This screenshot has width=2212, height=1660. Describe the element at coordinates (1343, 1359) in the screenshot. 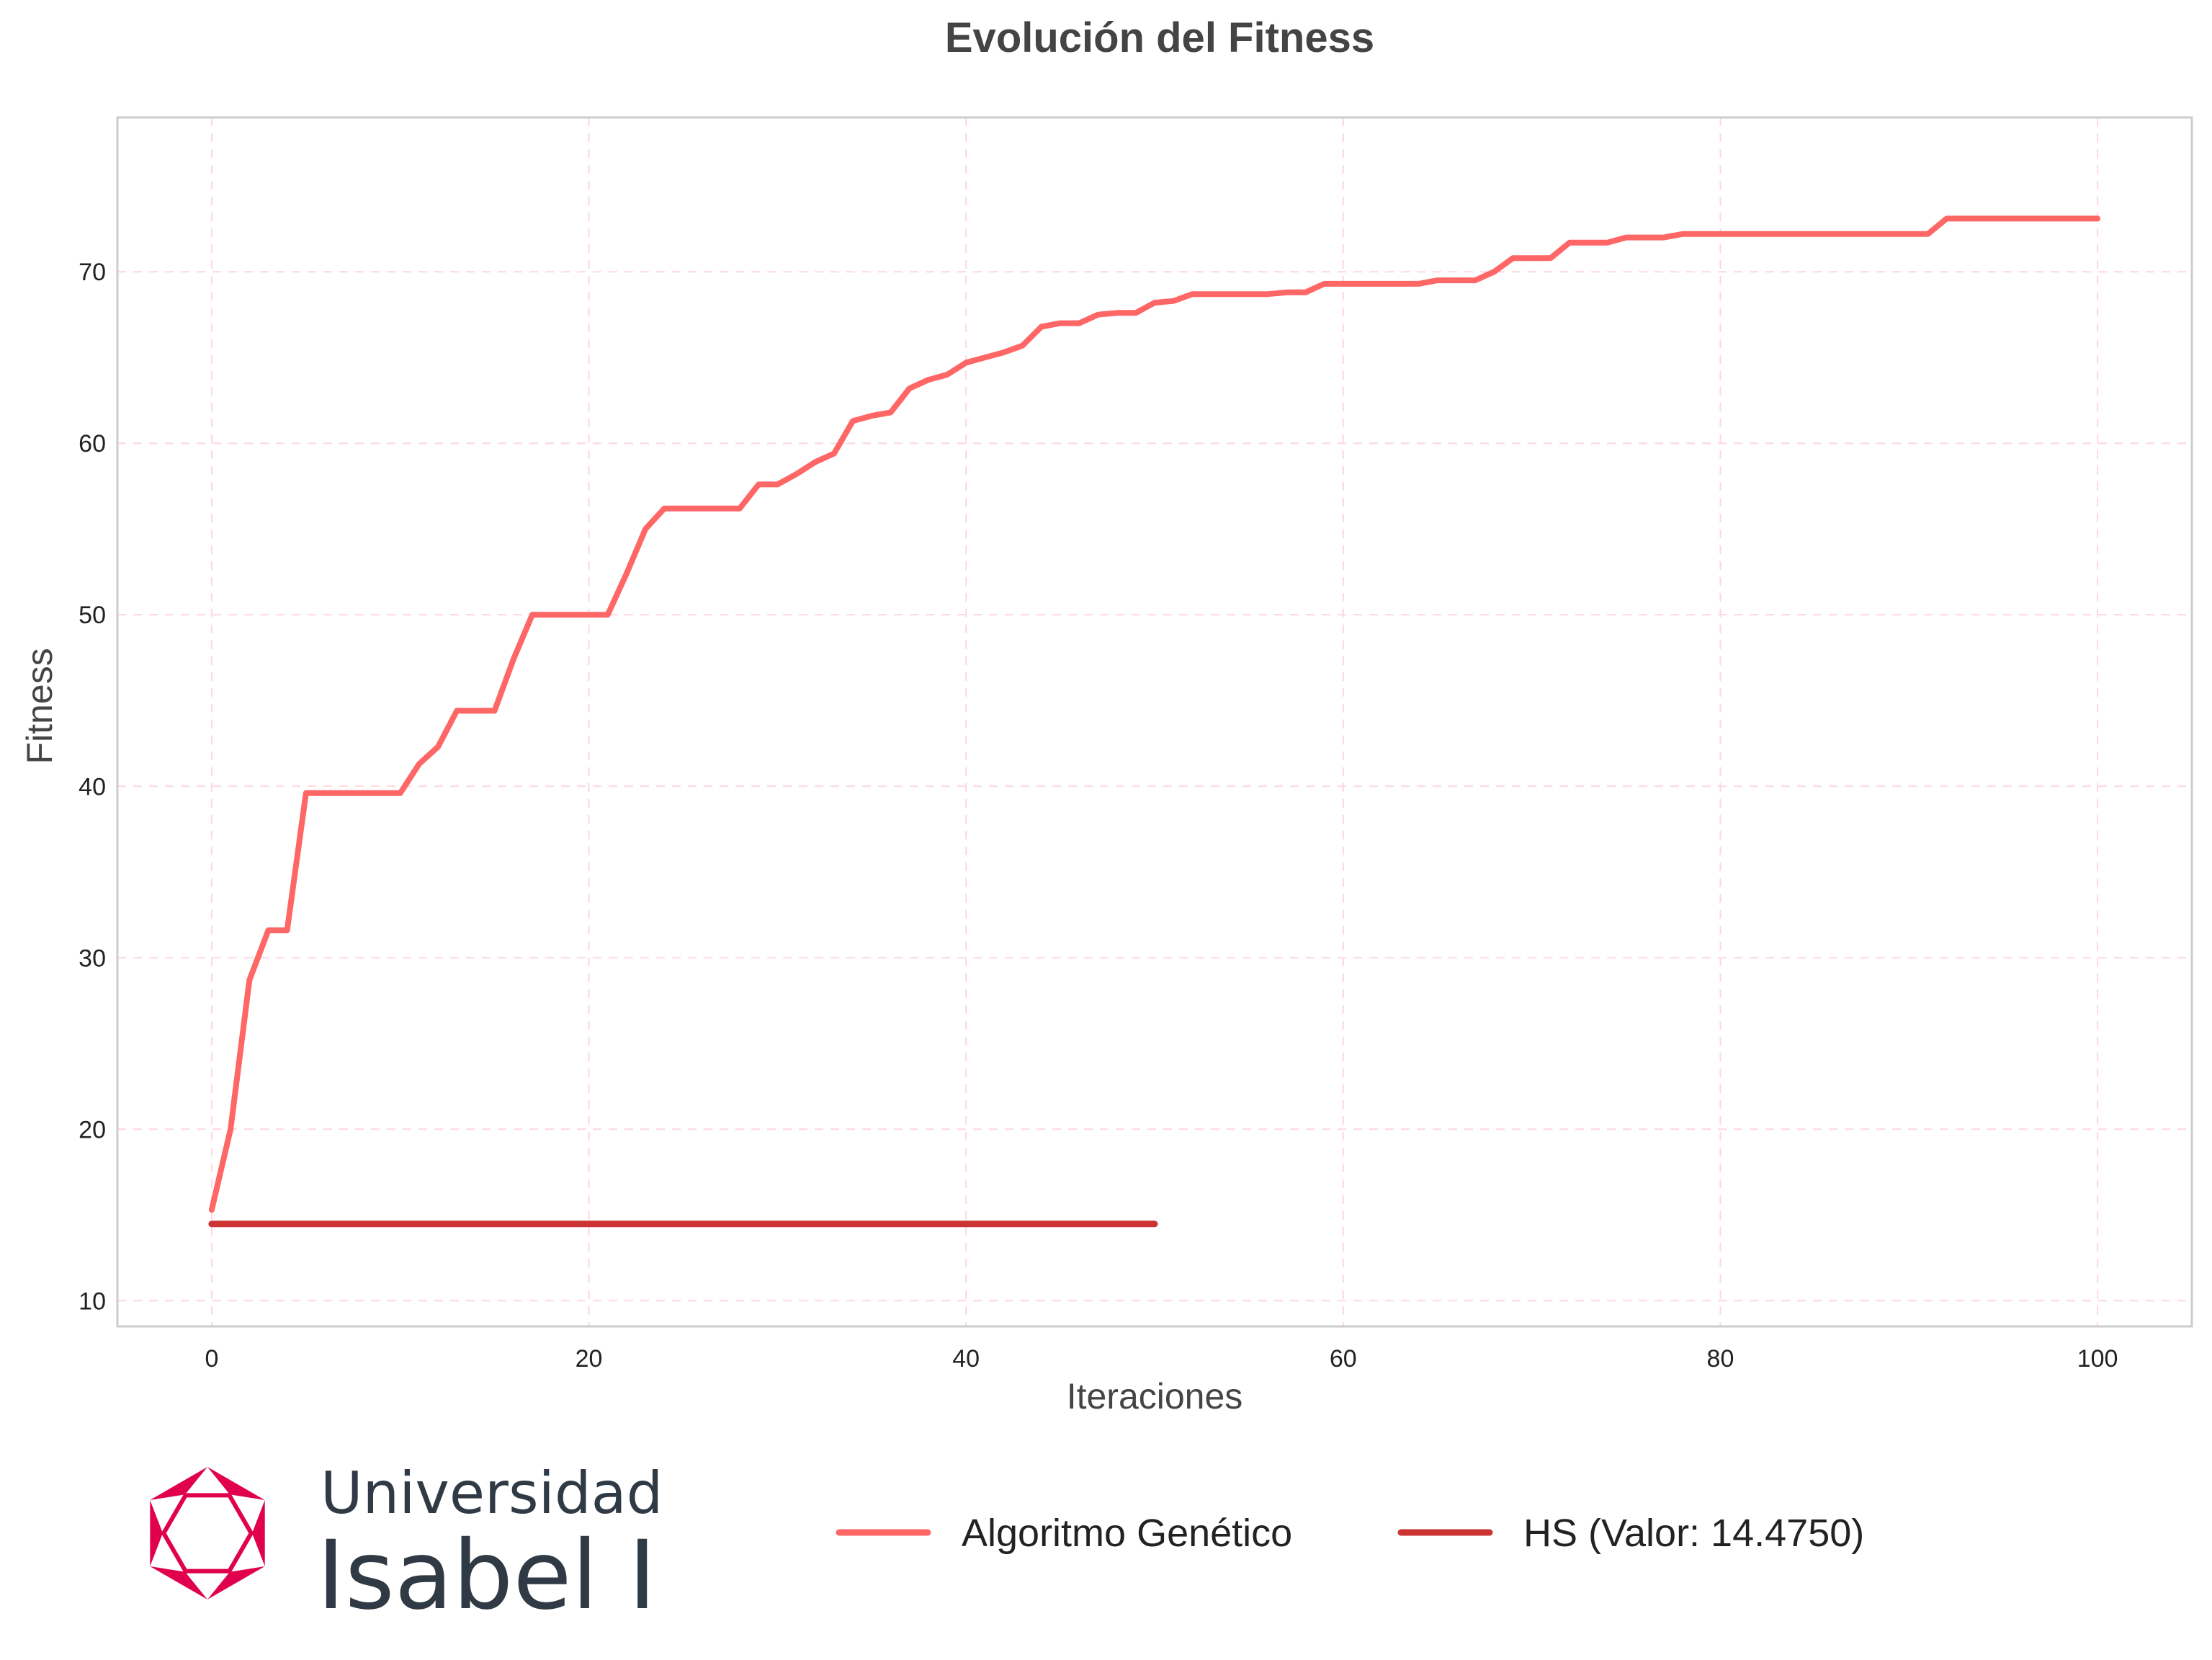

I see `x-tick-label: 60` at that location.